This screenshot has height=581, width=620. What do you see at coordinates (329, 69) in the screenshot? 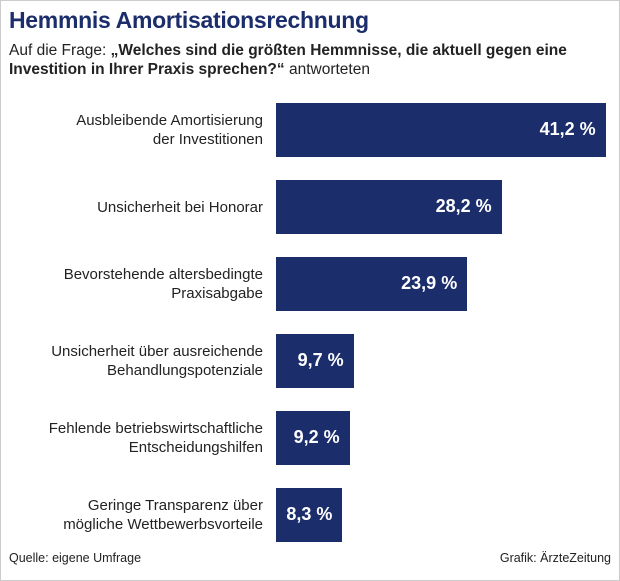
I see `subtitle-suffix: antworteten` at bounding box center [329, 69].